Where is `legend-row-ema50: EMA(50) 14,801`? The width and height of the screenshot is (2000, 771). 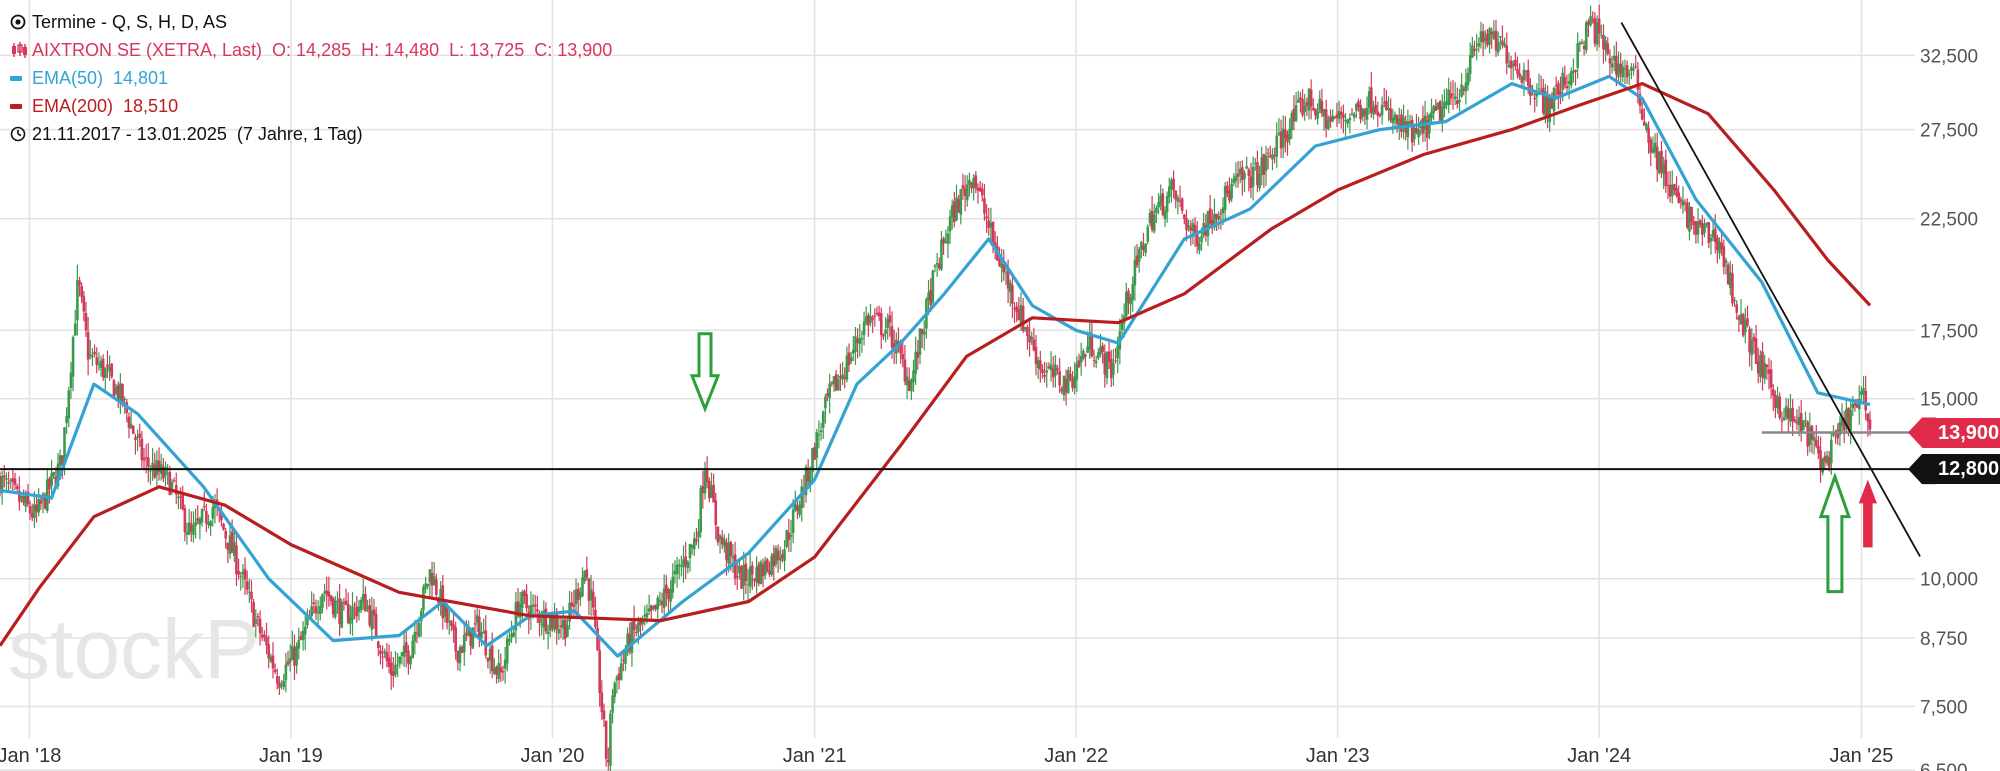
legend-row-ema50: EMA(50) 14,801 is located at coordinates (316, 78).